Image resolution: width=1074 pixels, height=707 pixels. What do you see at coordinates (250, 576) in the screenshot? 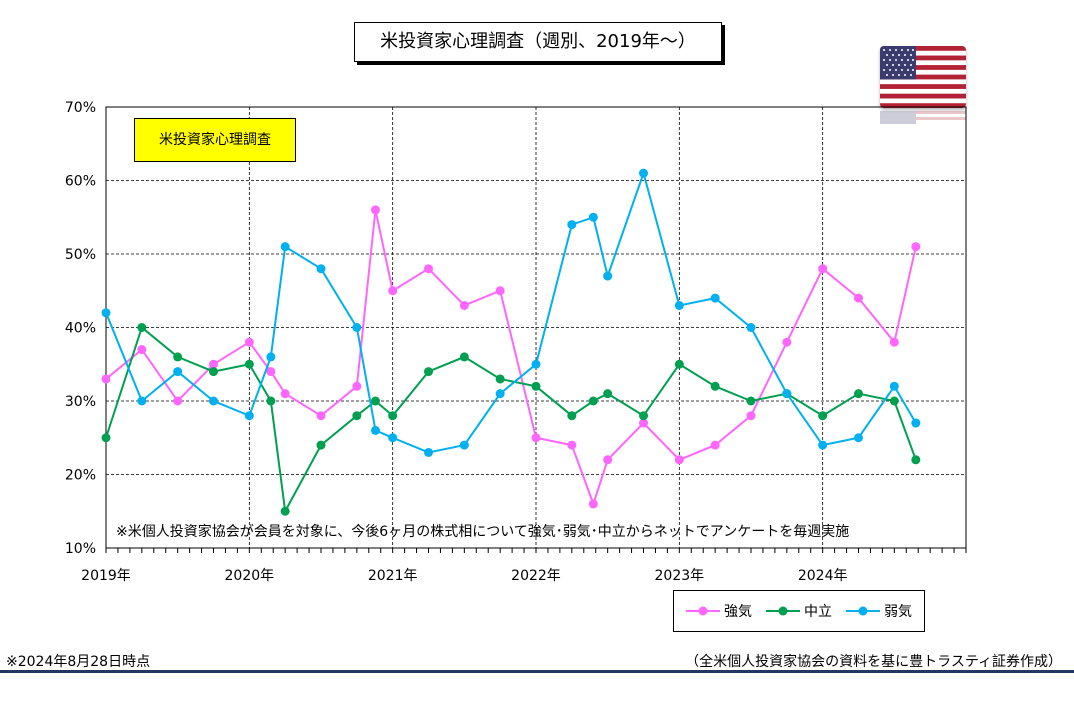
I see `x-tick-label: 2020年` at bounding box center [250, 576].